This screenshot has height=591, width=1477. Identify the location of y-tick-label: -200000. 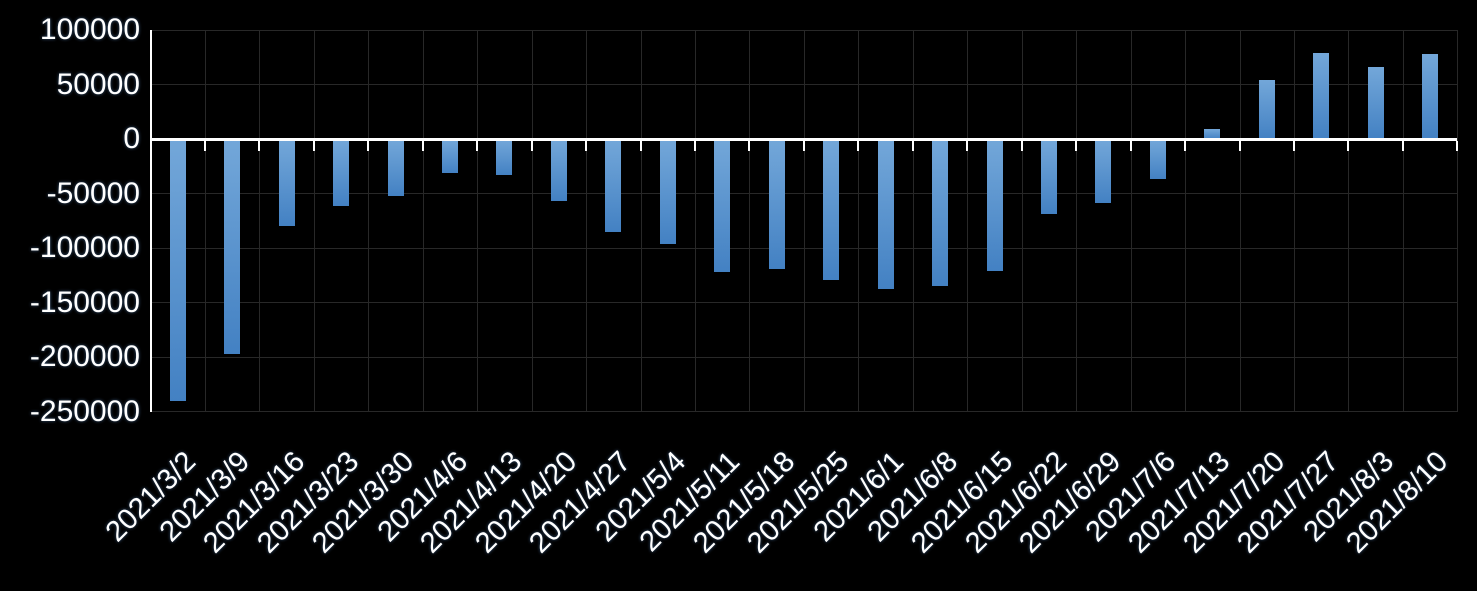
(84, 356).